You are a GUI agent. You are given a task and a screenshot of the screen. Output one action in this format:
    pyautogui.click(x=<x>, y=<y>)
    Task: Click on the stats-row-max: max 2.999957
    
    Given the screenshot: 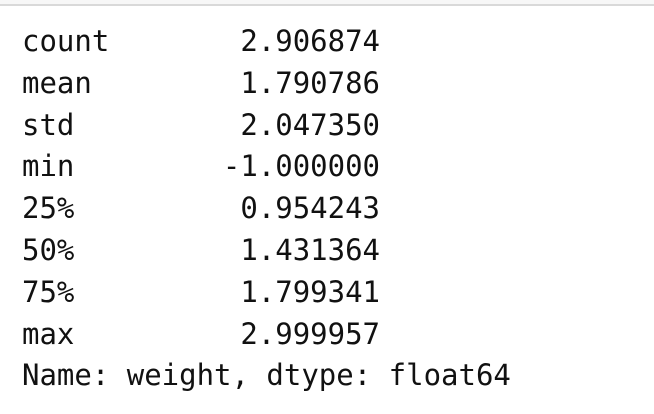 What is the action you would take?
    pyautogui.click(x=266, y=335)
    